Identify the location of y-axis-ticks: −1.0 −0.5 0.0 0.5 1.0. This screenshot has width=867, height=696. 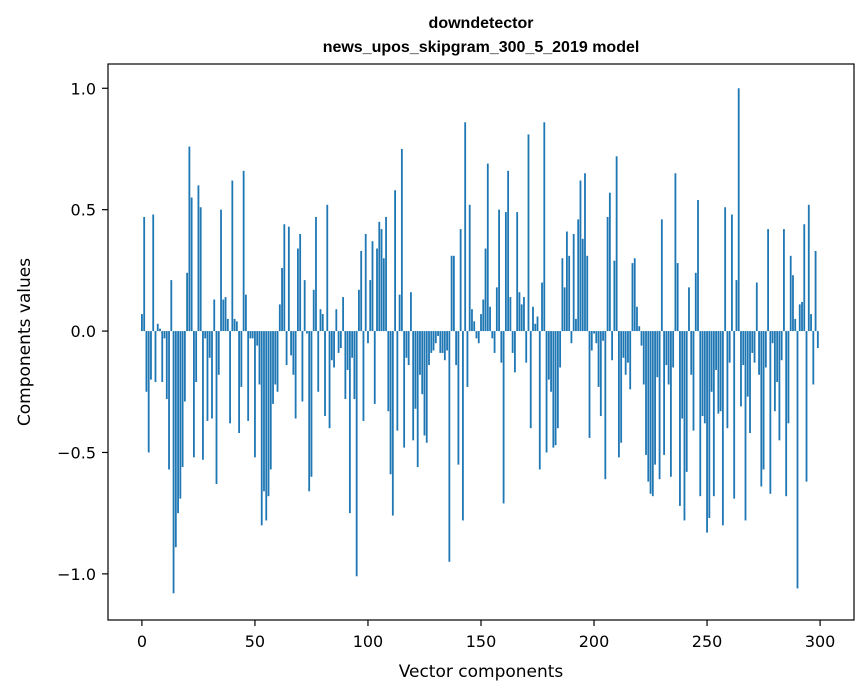
(82, 331).